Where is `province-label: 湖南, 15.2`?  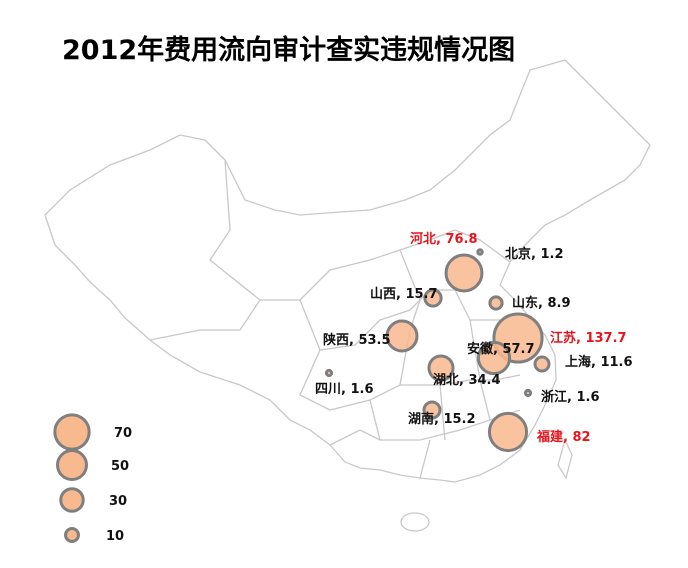 province-label: 湖南, 15.2 is located at coordinates (442, 419).